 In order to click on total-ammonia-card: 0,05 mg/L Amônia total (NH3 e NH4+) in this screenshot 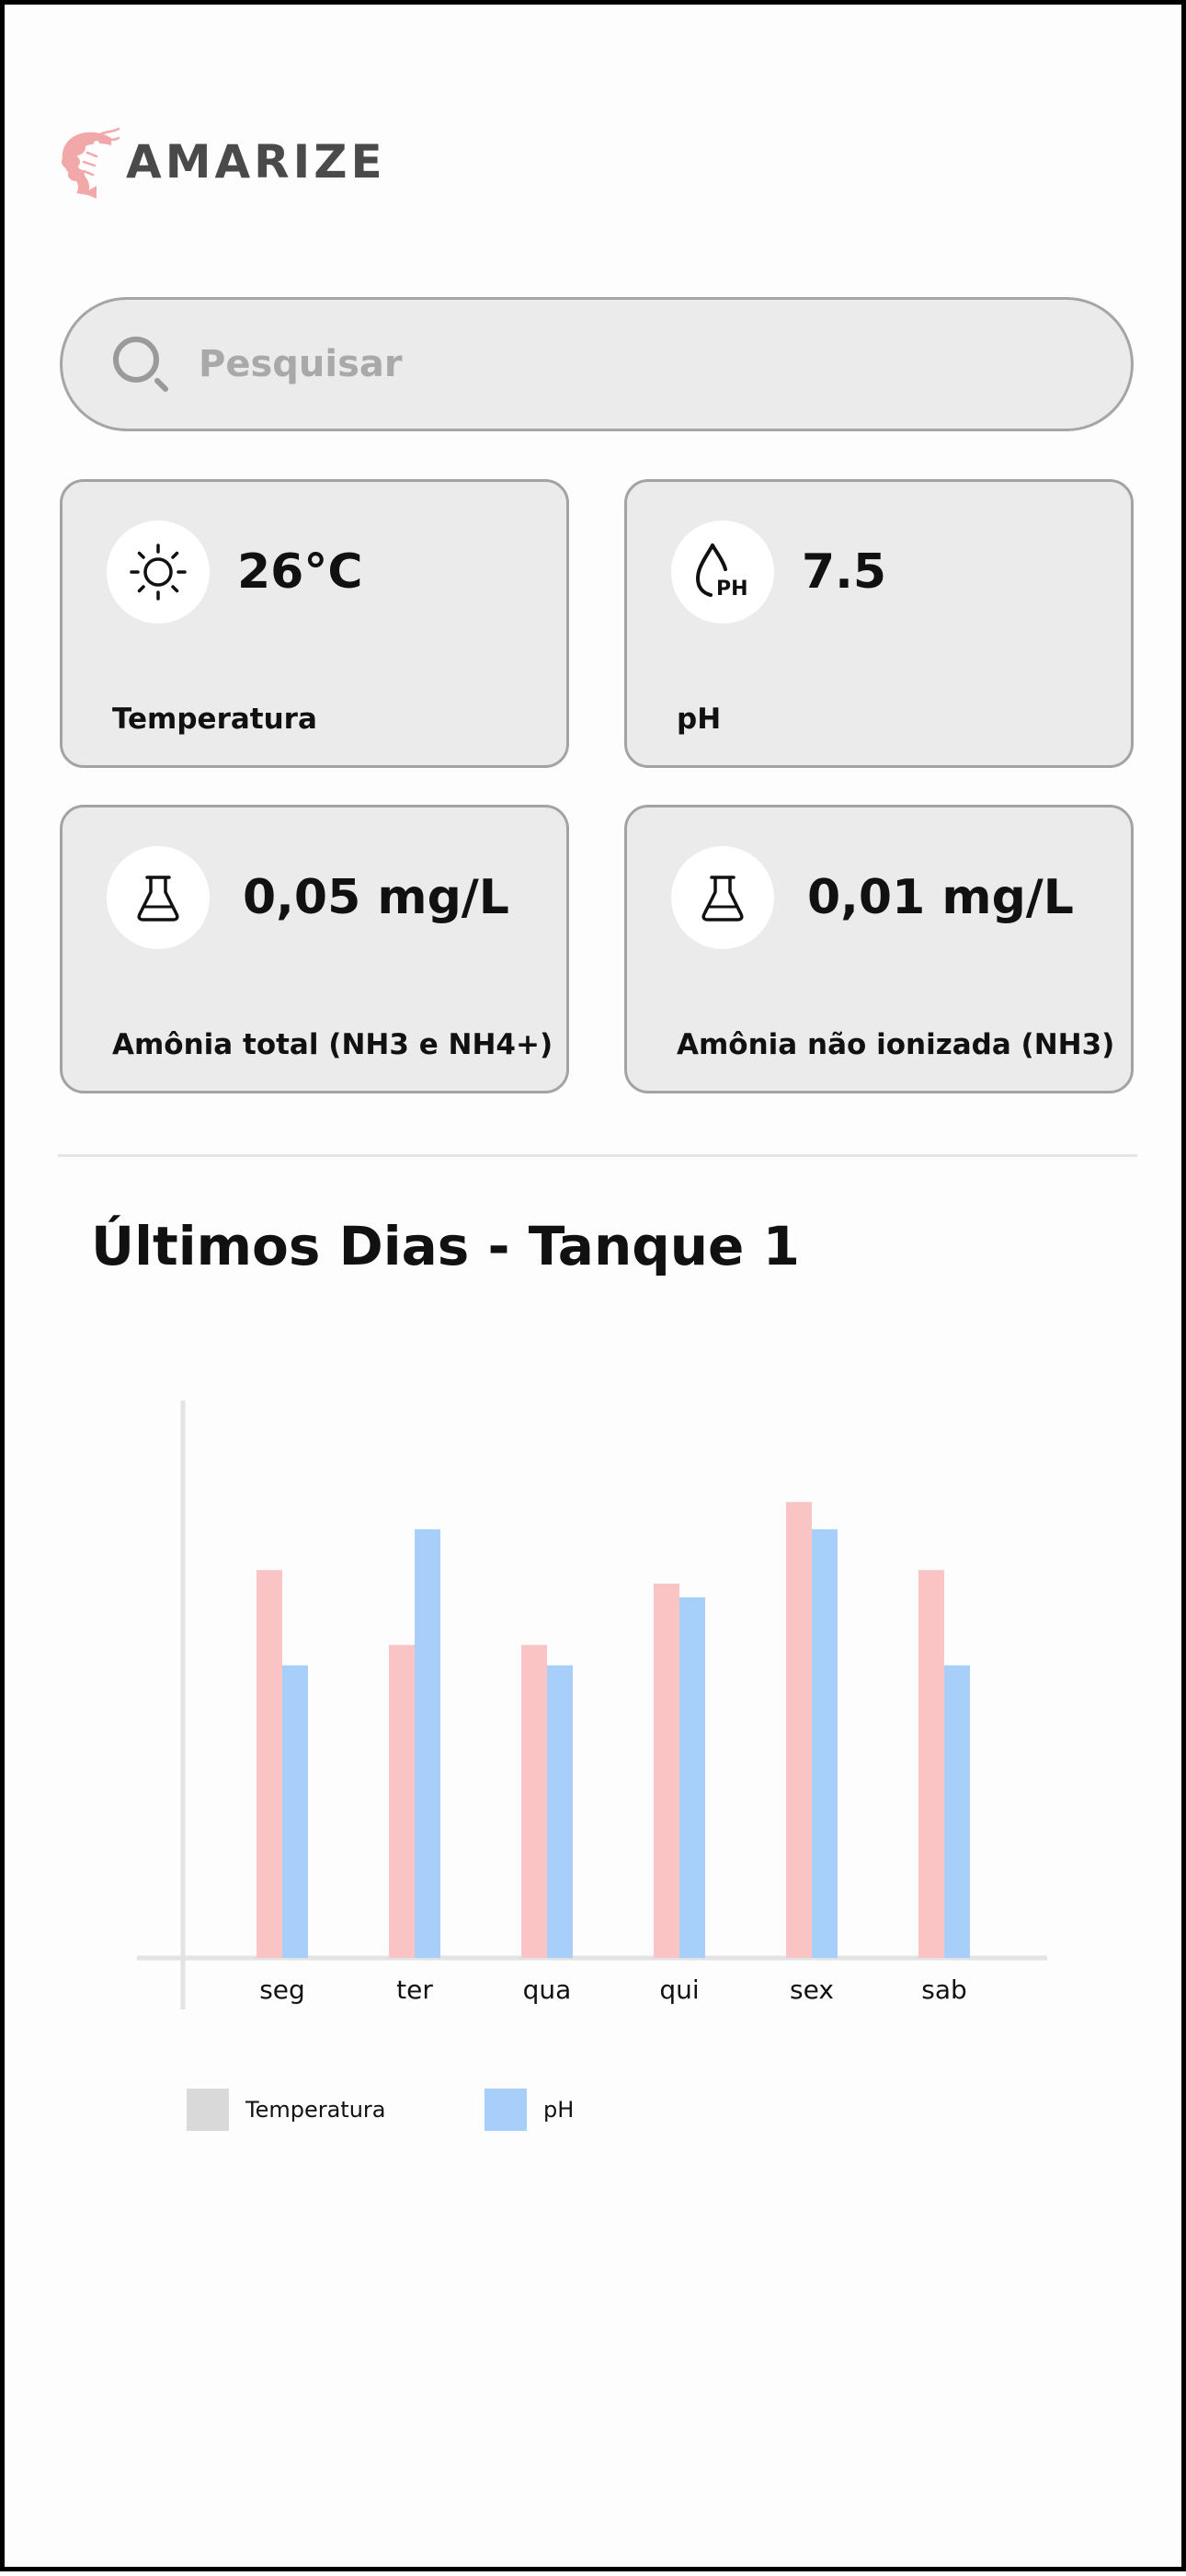, I will do `click(314, 949)`.